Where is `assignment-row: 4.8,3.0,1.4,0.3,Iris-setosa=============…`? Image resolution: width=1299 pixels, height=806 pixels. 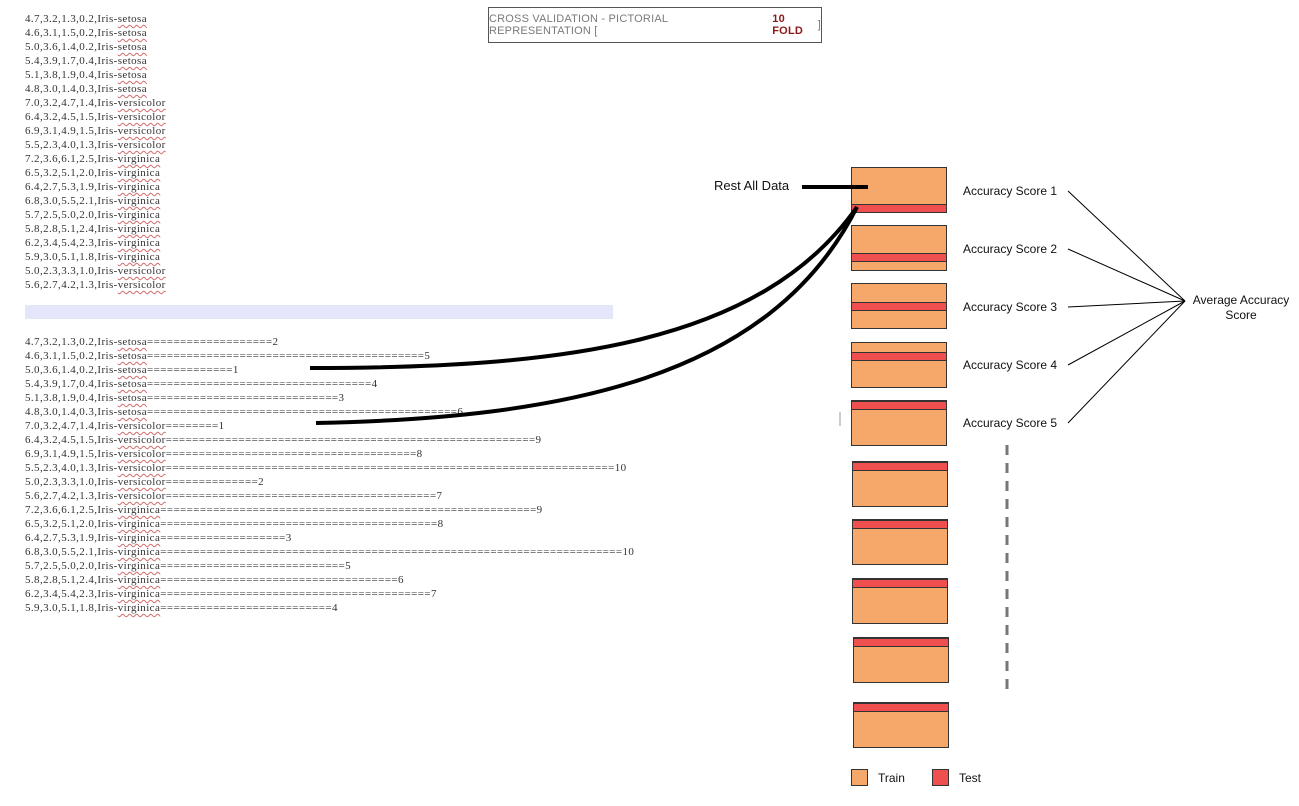 assignment-row: 4.8,3.0,1.4,0.3,Iris-setosa=============… is located at coordinates (329, 412).